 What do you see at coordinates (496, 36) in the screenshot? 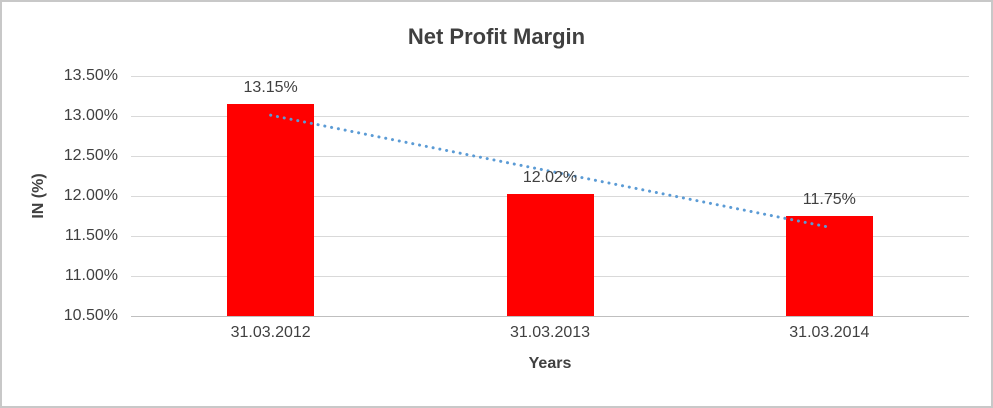
I see `chart-title: Net Profit Margin` at bounding box center [496, 36].